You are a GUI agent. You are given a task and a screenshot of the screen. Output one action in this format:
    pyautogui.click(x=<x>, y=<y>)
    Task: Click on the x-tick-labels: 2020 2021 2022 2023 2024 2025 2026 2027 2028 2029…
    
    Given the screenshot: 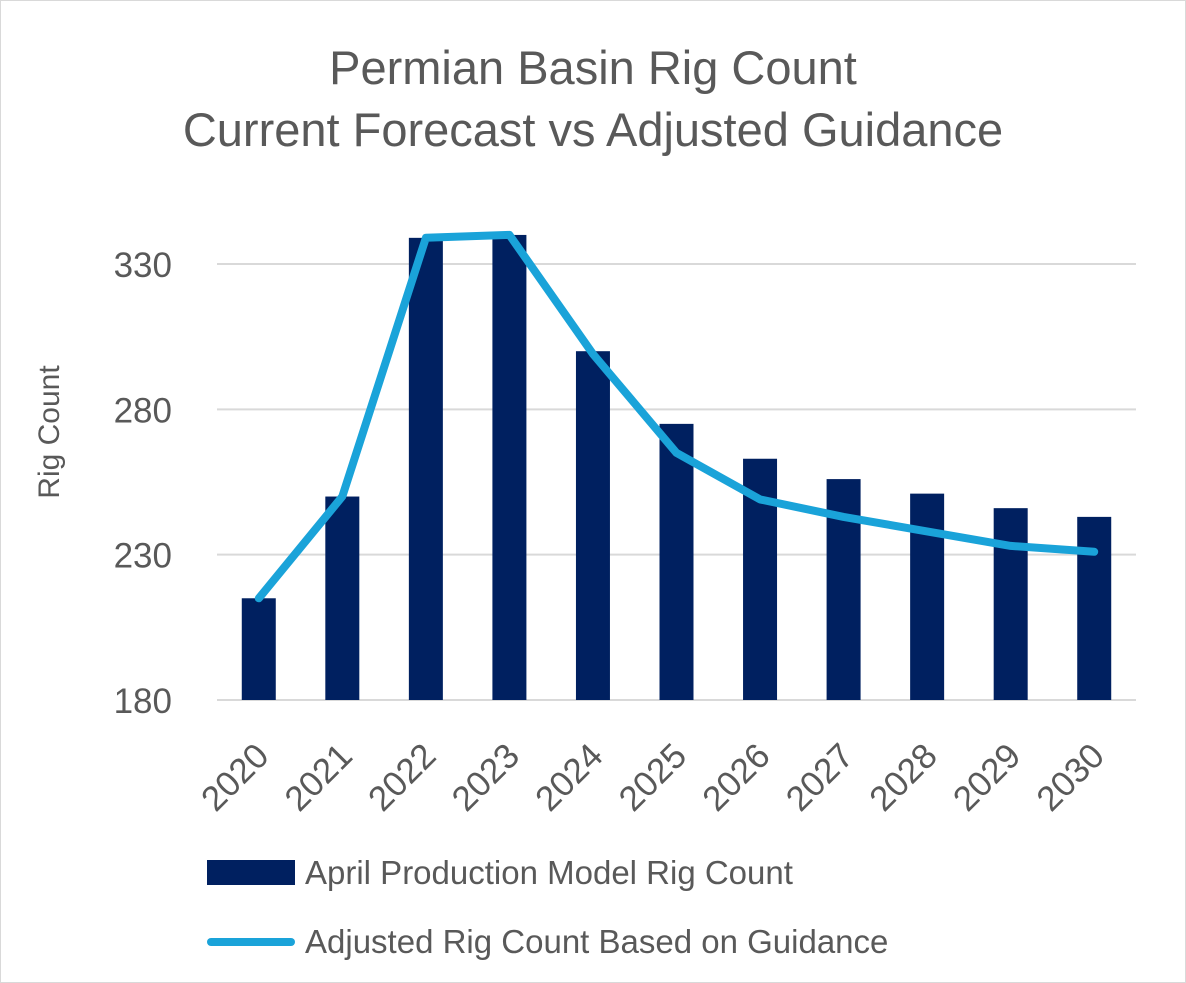 What is the action you would take?
    pyautogui.click(x=653, y=777)
    